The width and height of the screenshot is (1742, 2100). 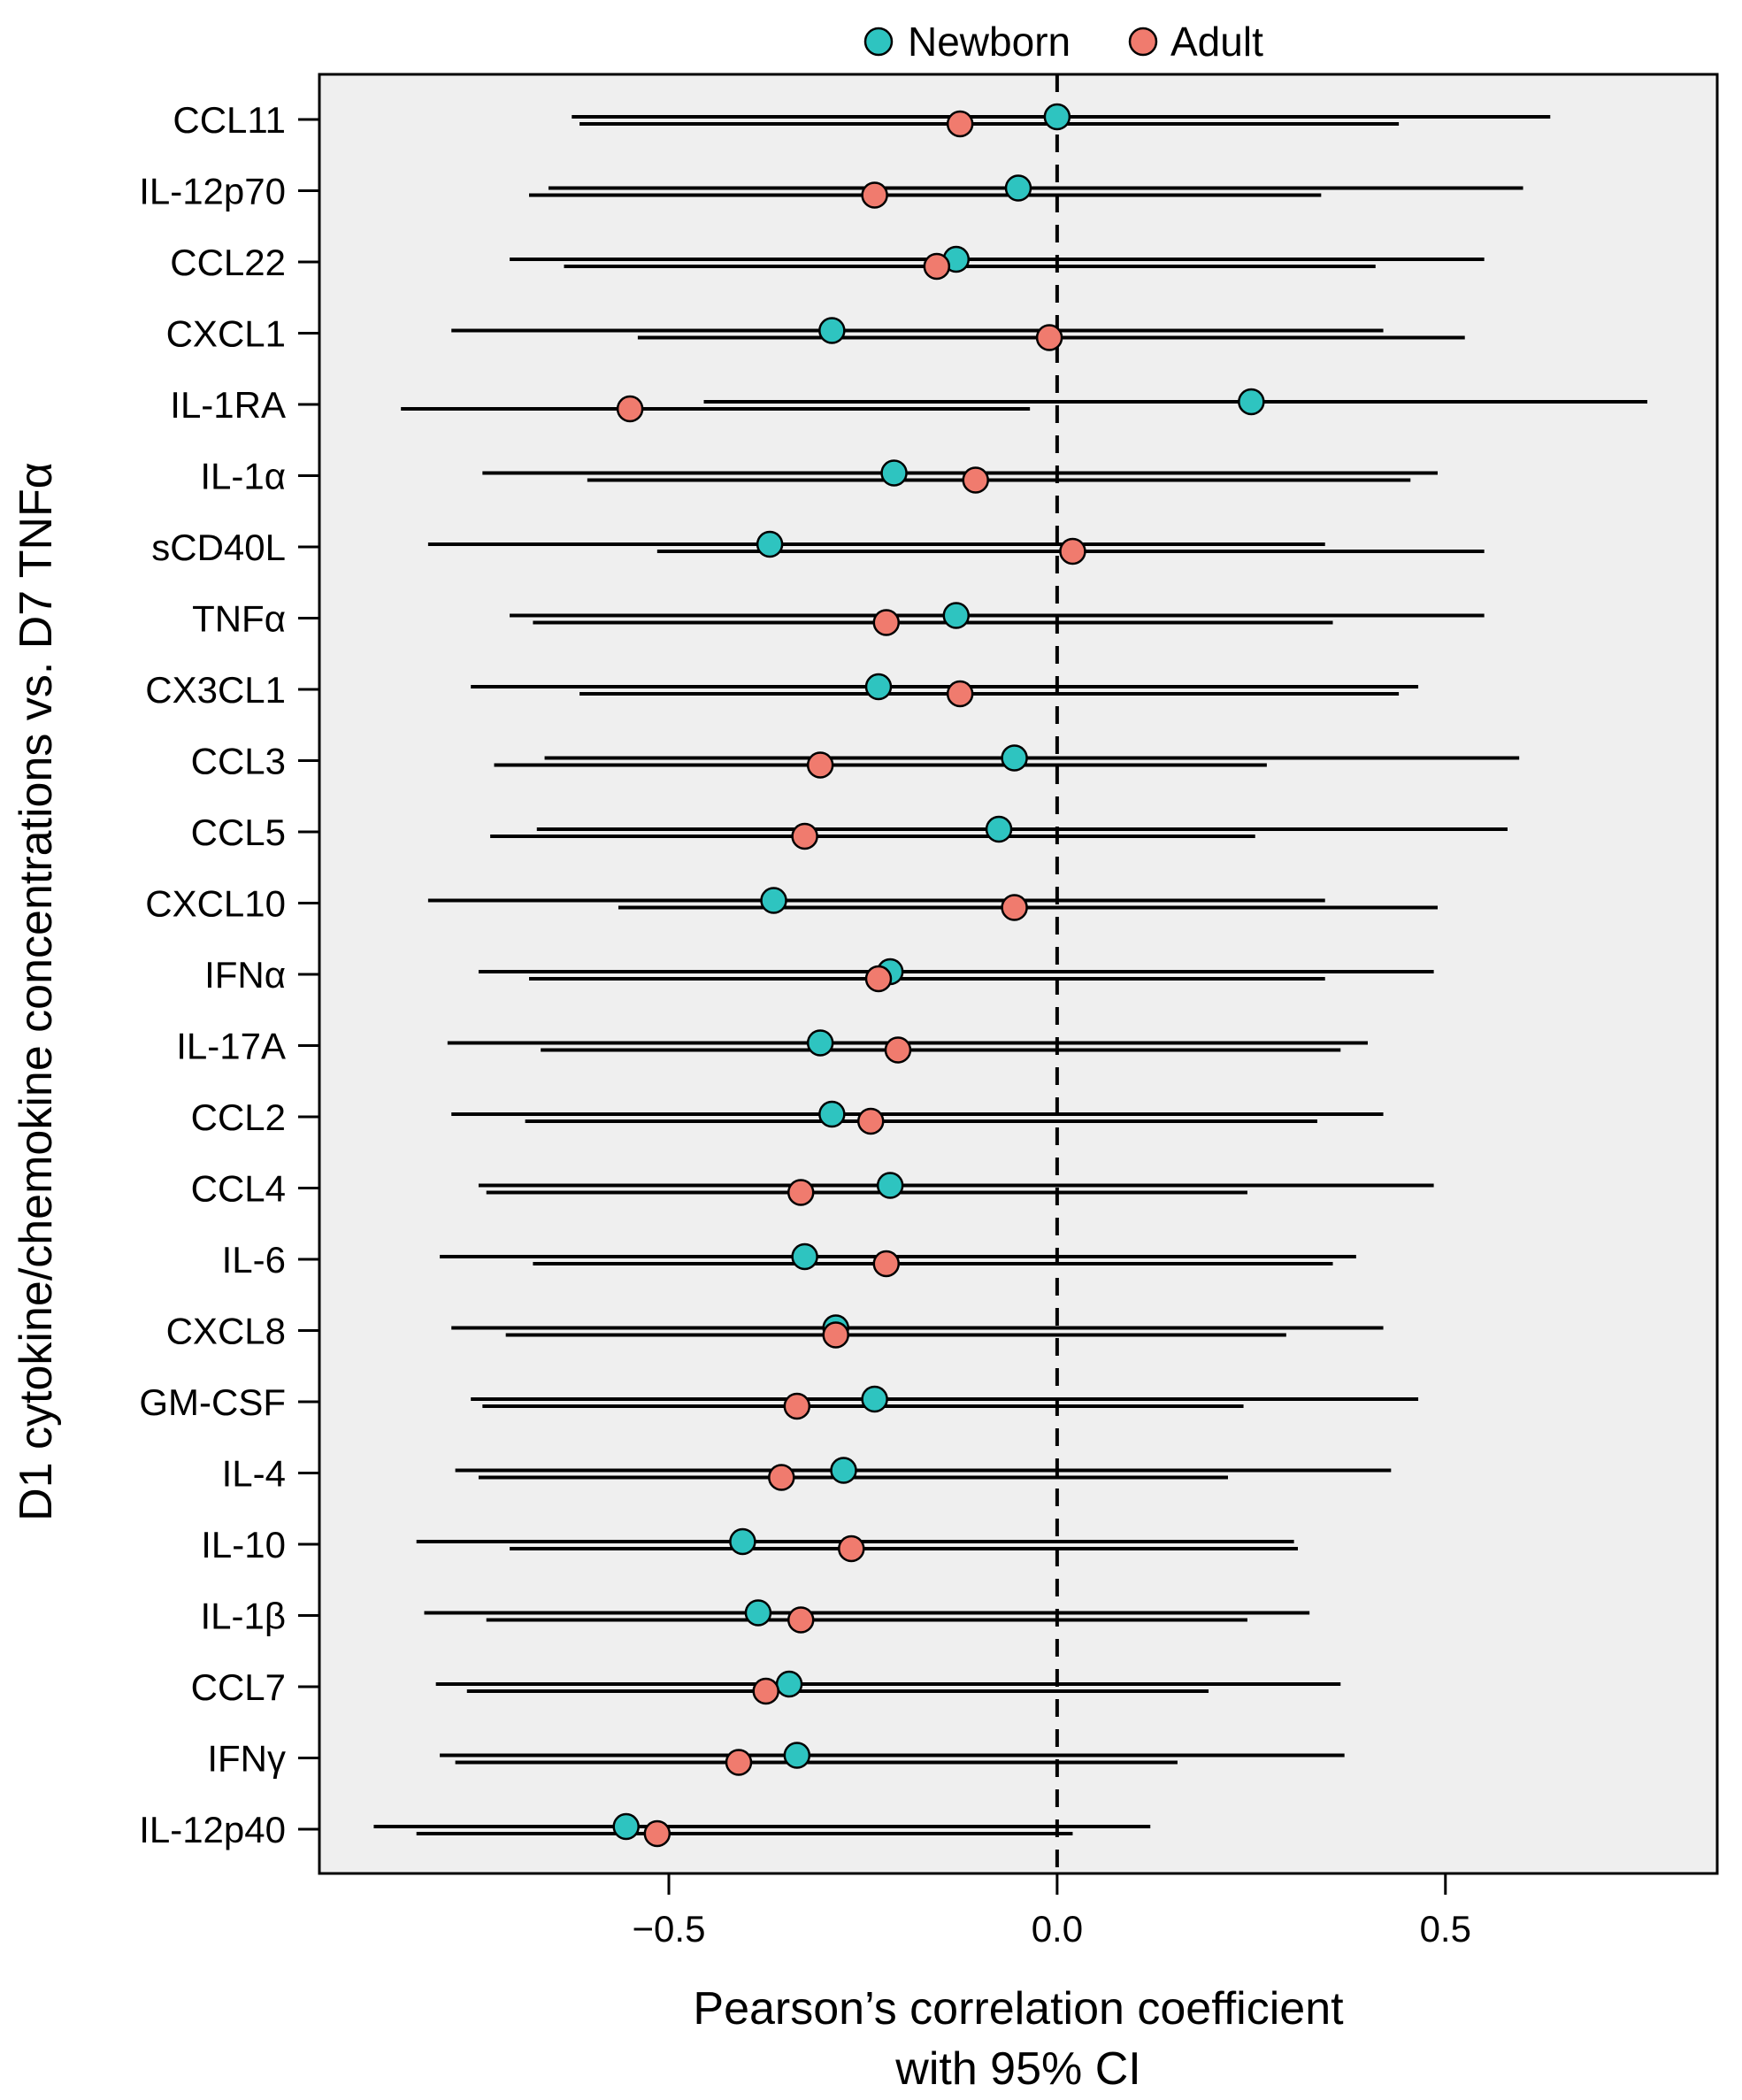 What do you see at coordinates (238, 761) in the screenshot?
I see `y-tick-label: CCL3` at bounding box center [238, 761].